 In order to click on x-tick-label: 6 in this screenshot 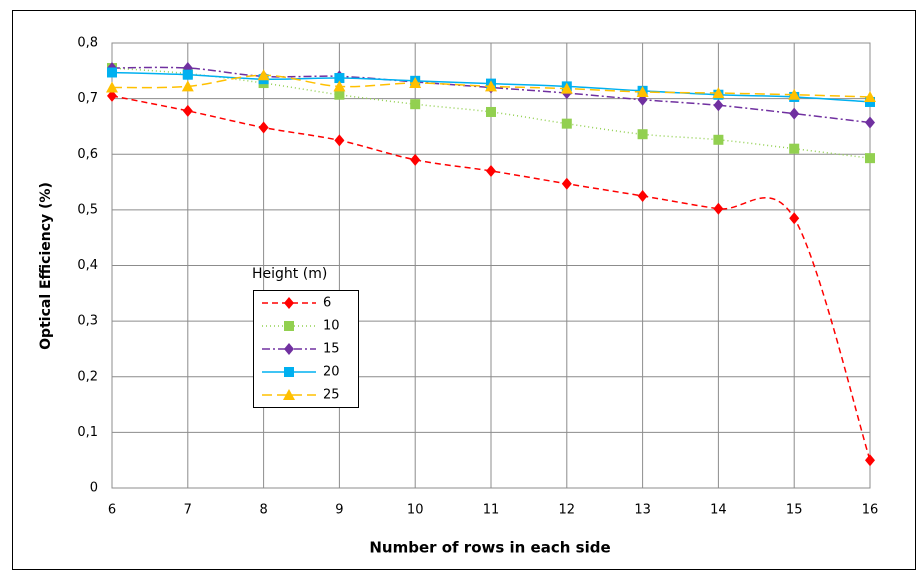, I will do `click(112, 510)`.